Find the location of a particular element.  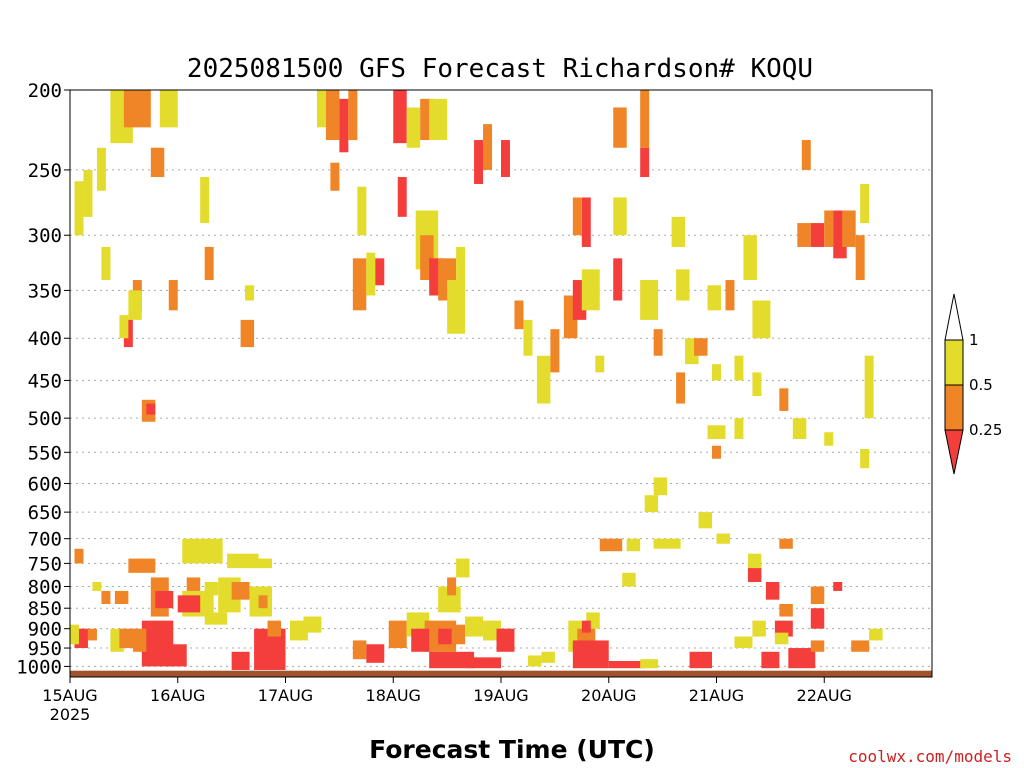

y-tick-label: 450 is located at coordinates (45, 381).